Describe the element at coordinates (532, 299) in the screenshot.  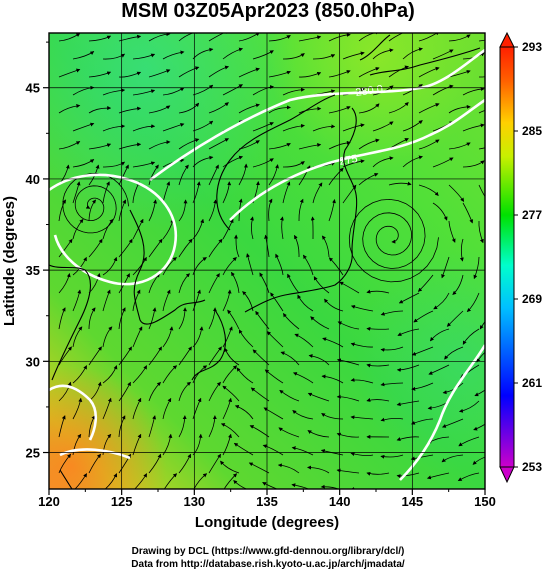
I see `colorbar-tick-label: 269` at that location.